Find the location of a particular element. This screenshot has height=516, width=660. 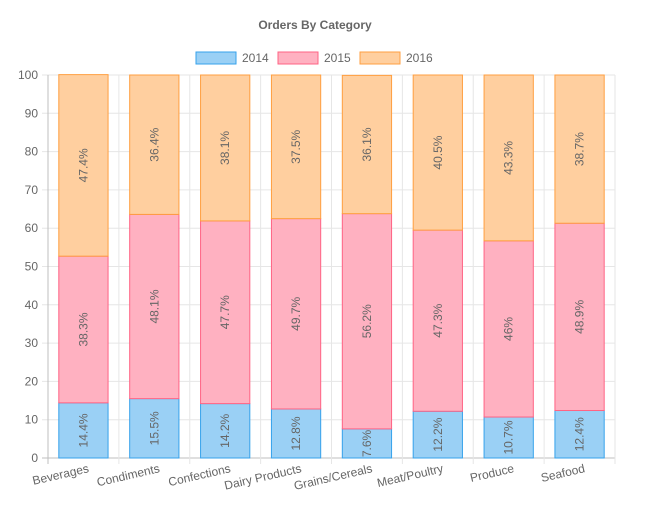

x-tick-label: Produce is located at coordinates (492, 473).